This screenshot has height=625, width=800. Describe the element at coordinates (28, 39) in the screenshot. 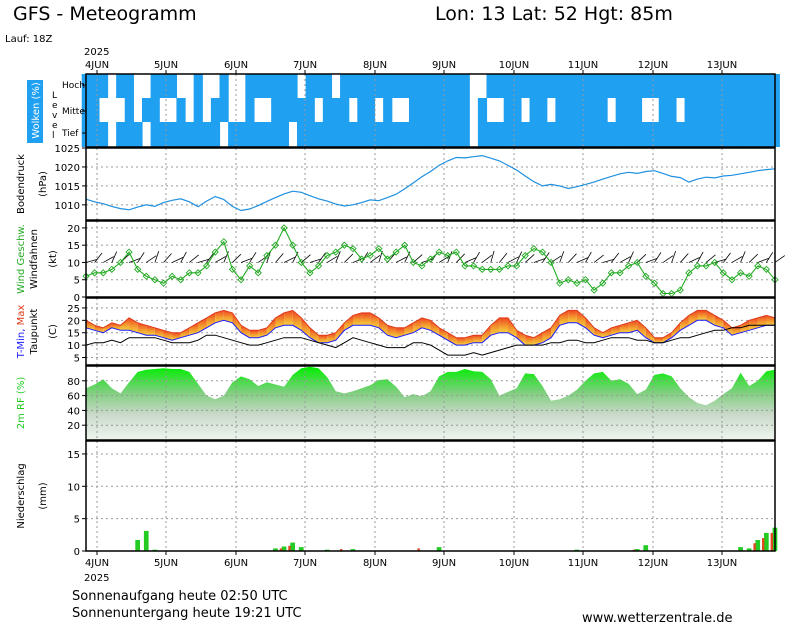

I see `run-label: Lauf: 18Z` at that location.